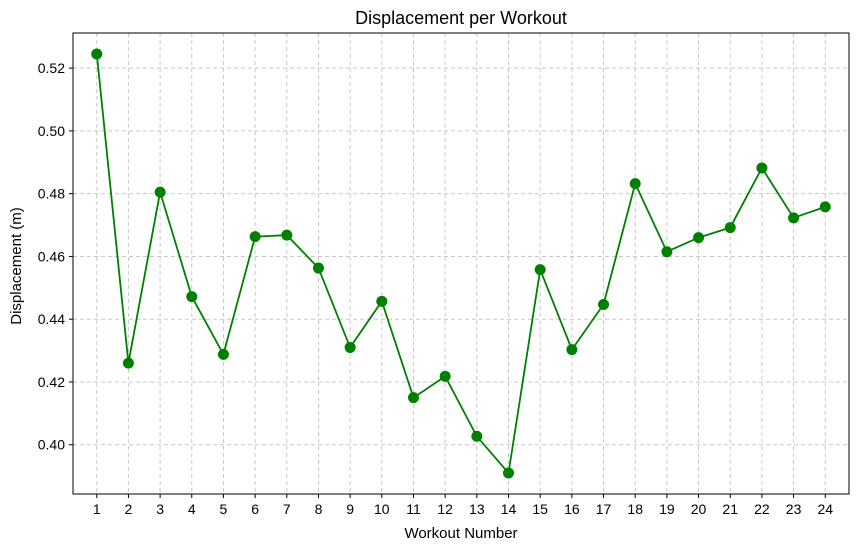 This screenshot has height=550, width=857. What do you see at coordinates (192, 509) in the screenshot?
I see `x-tick-label: 4` at bounding box center [192, 509].